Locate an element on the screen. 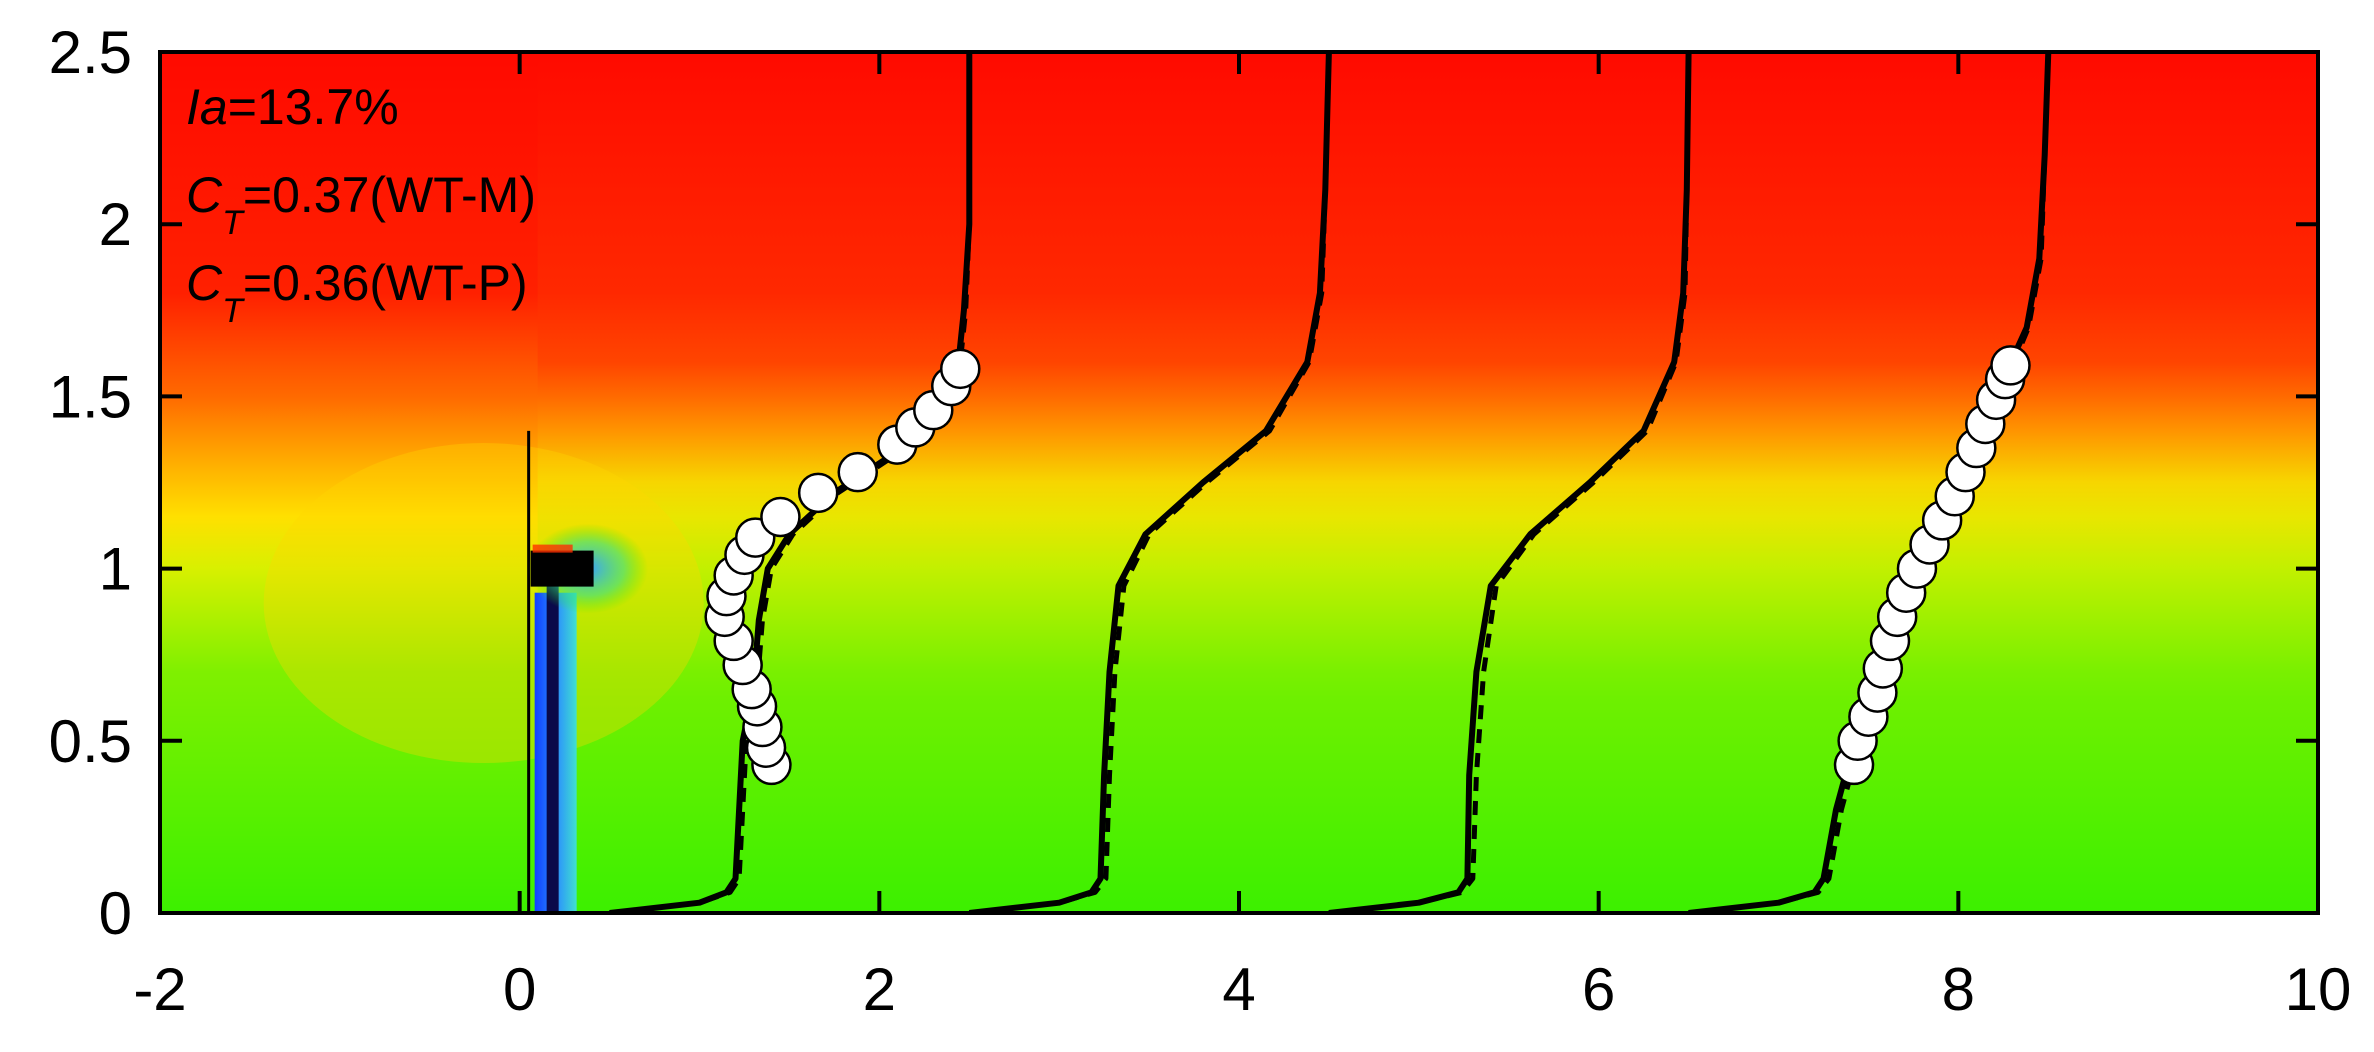  xtick-label-4: 6 is located at coordinates (1598, 989).